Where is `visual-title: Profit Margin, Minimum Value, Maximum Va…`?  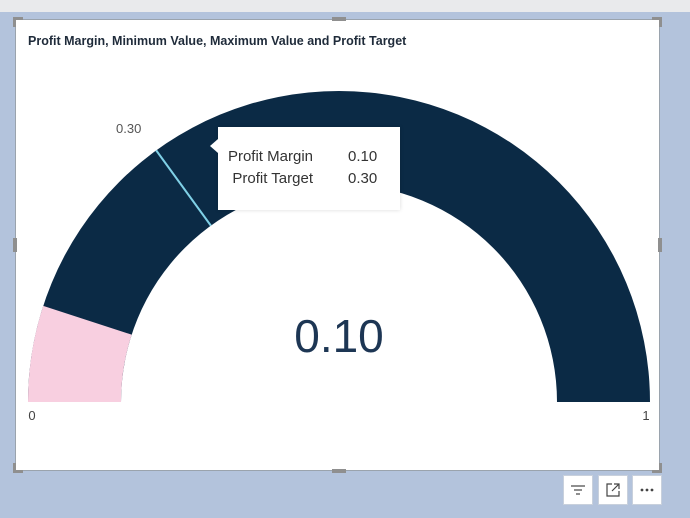
visual-title: Profit Margin, Minimum Value, Maximum Va… is located at coordinates (217, 41).